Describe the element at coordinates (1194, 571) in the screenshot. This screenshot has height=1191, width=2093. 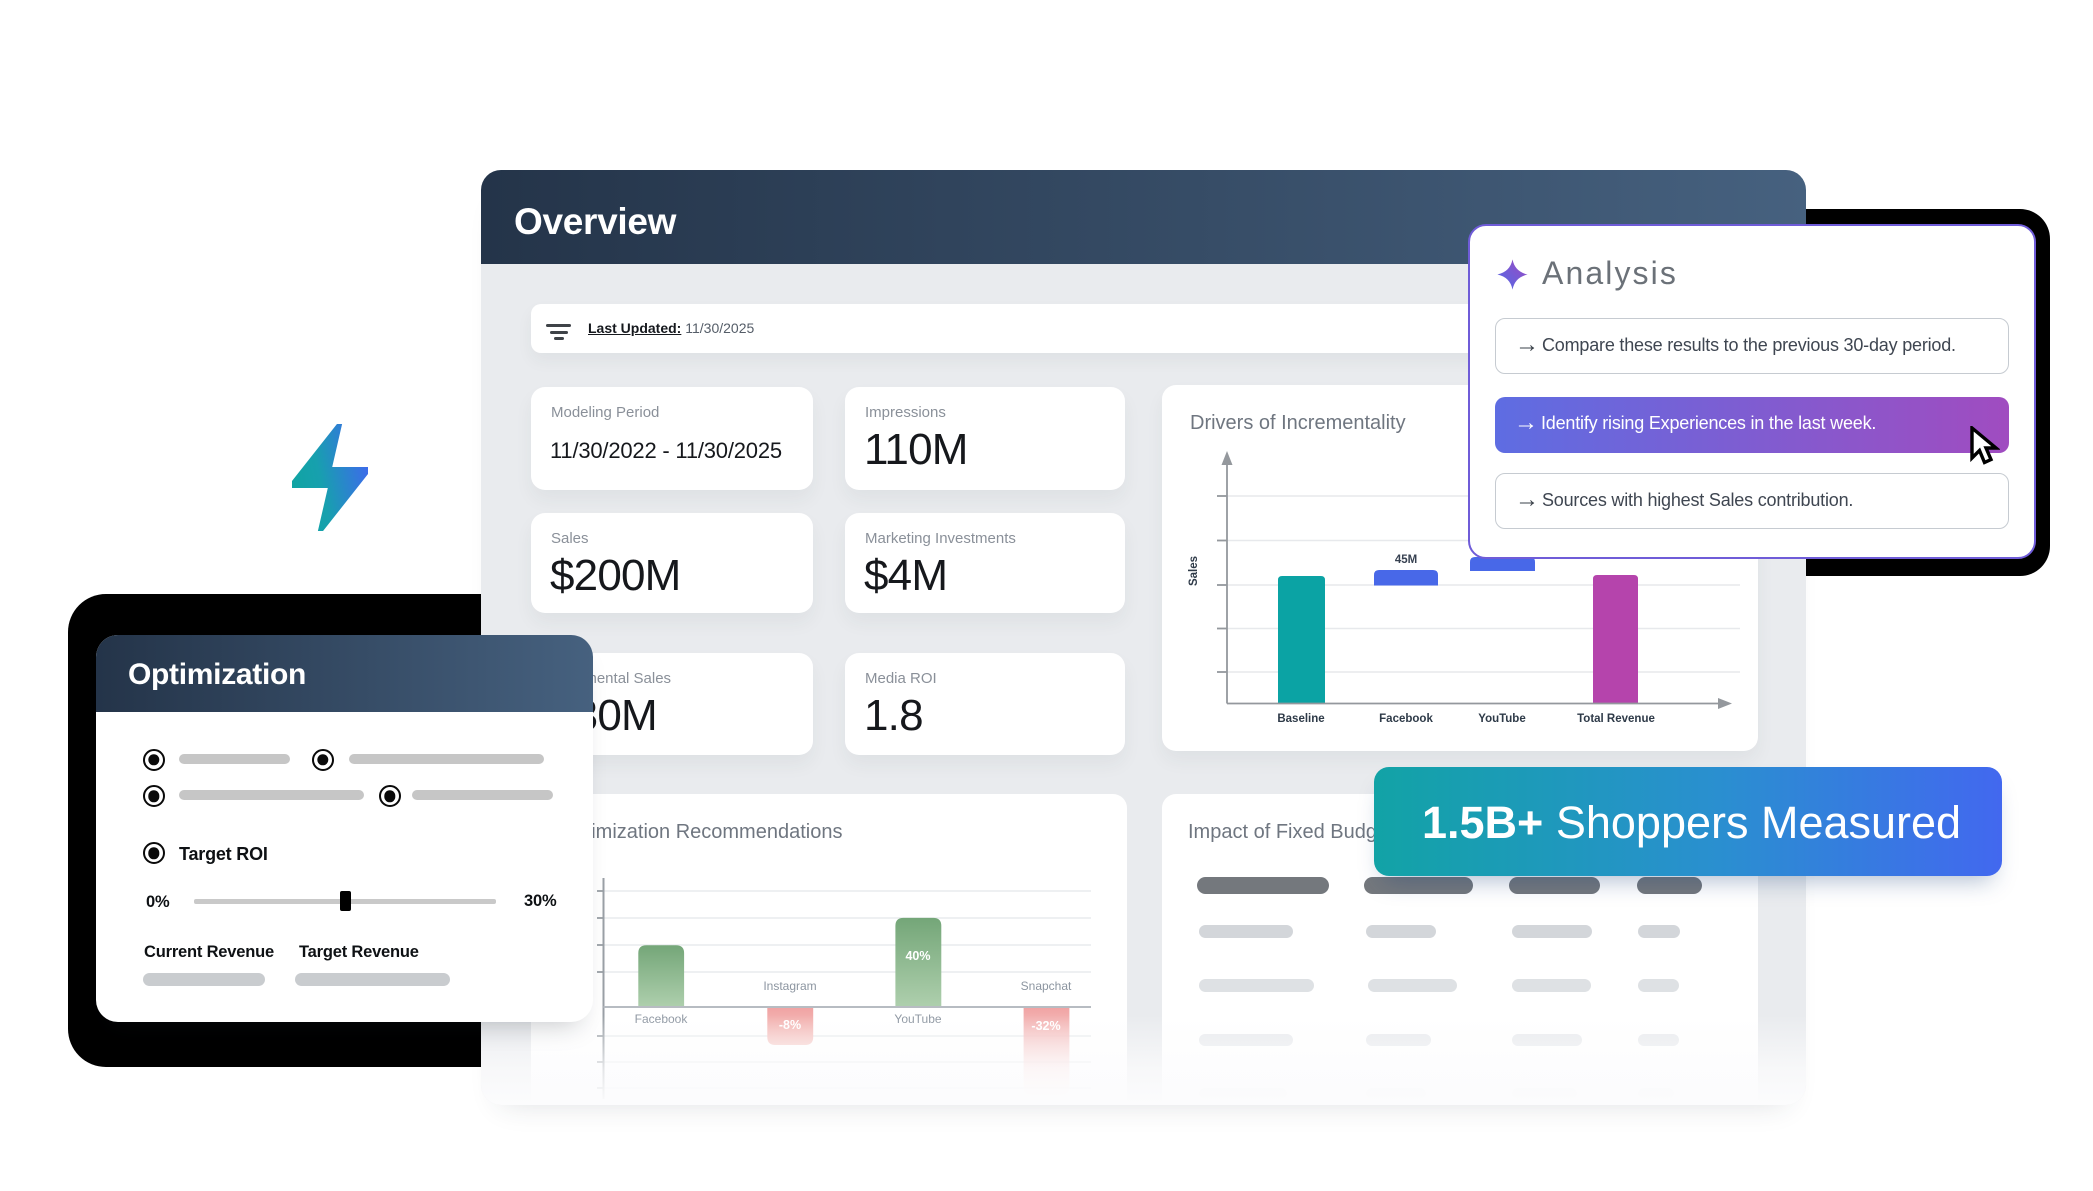
I see `svg-text: Sales` at that location.